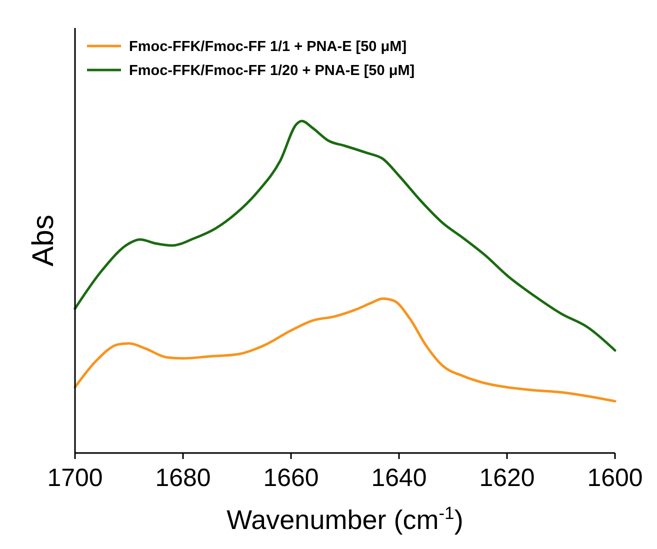 Image resolution: width=657 pixels, height=549 pixels. What do you see at coordinates (268, 47) in the screenshot?
I see `legend-label: Fmoc-FFK/Fmoc-FF 1/1 + PNA-E [50 μM]` at bounding box center [268, 47].